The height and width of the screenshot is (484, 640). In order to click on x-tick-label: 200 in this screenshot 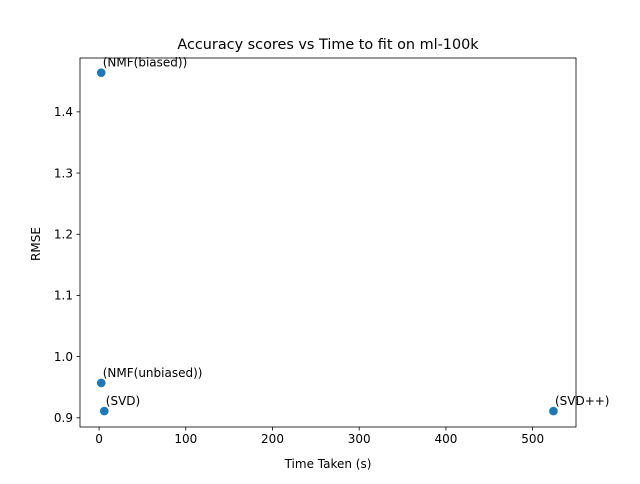, I will do `click(272, 439)`.